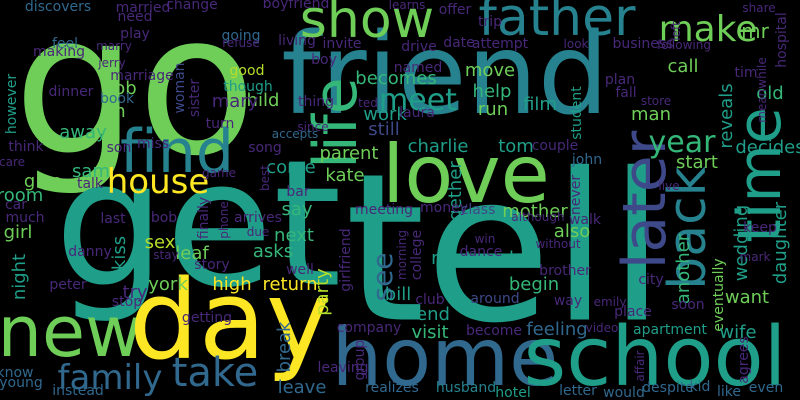  What do you see at coordinates (241, 43) in the screenshot?
I see `cloud-word-refuse: refuse` at bounding box center [241, 43].